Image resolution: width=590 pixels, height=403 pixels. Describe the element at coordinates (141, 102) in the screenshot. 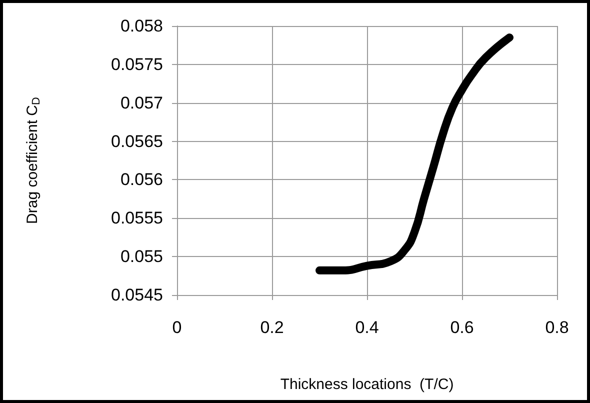

I see `y-tick-label: 0.057` at that location.